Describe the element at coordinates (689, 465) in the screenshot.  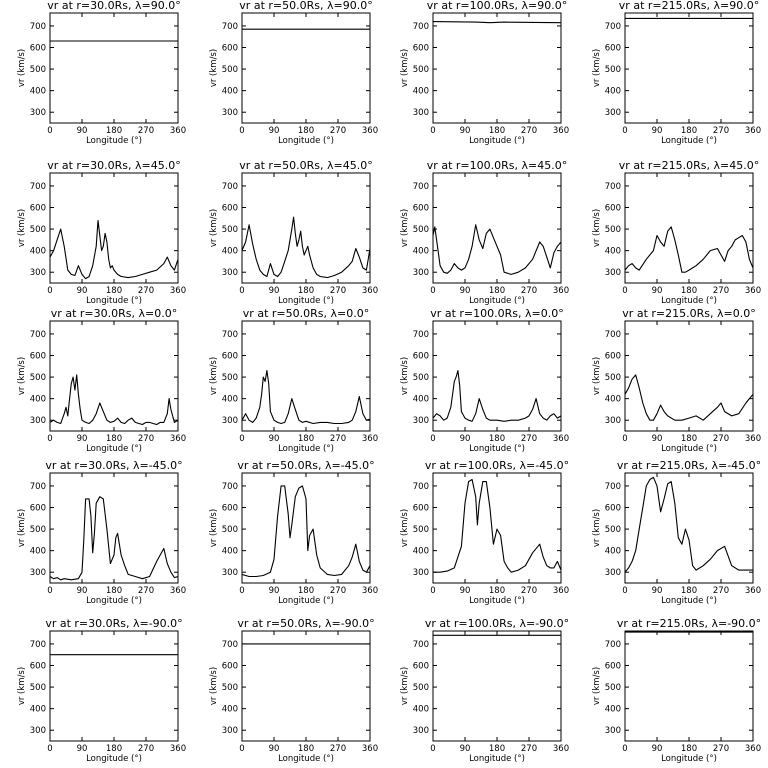
I see `panel-title: vr at r=215.0Rs, λ=-45.0°` at that location.